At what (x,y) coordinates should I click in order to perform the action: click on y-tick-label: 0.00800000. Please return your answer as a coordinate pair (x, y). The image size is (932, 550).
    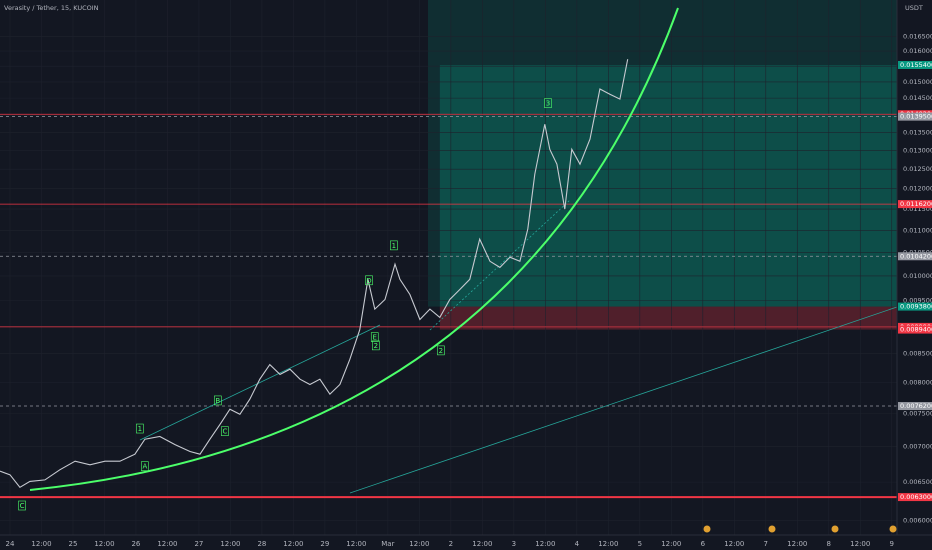
    Looking at the image, I should click on (917, 383).